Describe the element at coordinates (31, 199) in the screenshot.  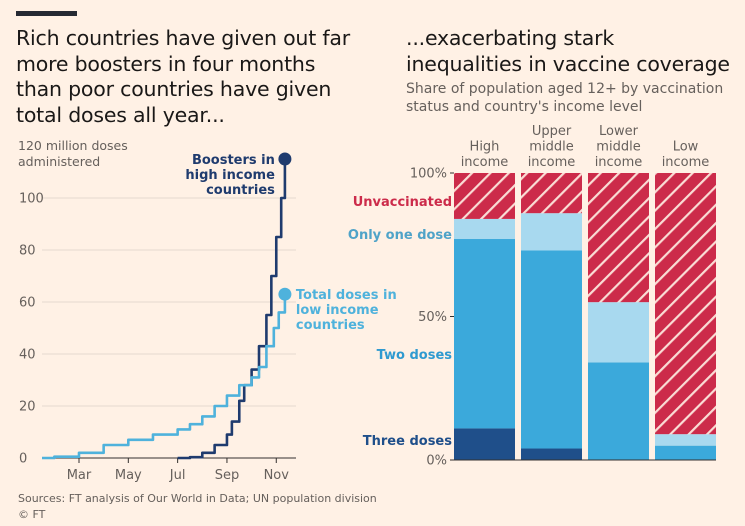
I see `y-tick-label: 100` at that location.